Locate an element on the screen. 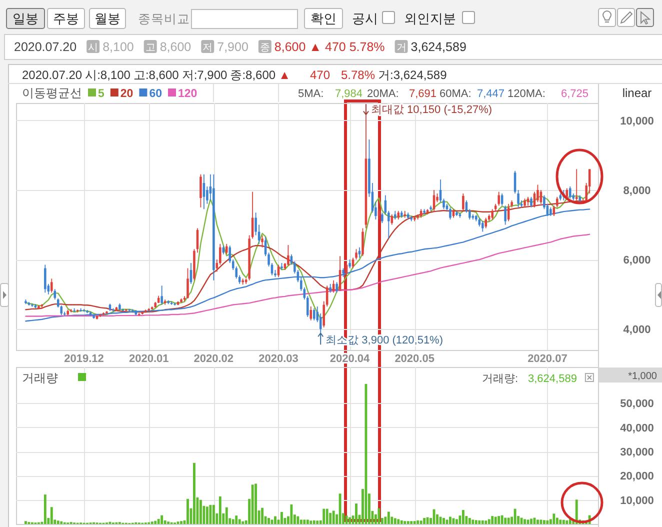 This screenshot has width=662, height=527. y-tick-label: 8,000 is located at coordinates (637, 190).